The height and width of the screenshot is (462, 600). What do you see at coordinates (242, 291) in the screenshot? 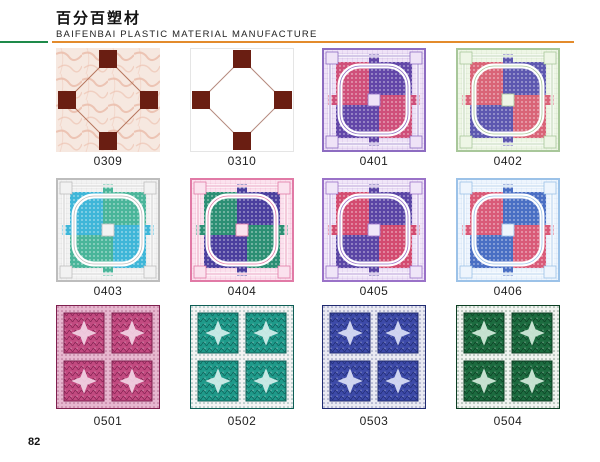
I see `tile-code: 0404` at bounding box center [242, 291].